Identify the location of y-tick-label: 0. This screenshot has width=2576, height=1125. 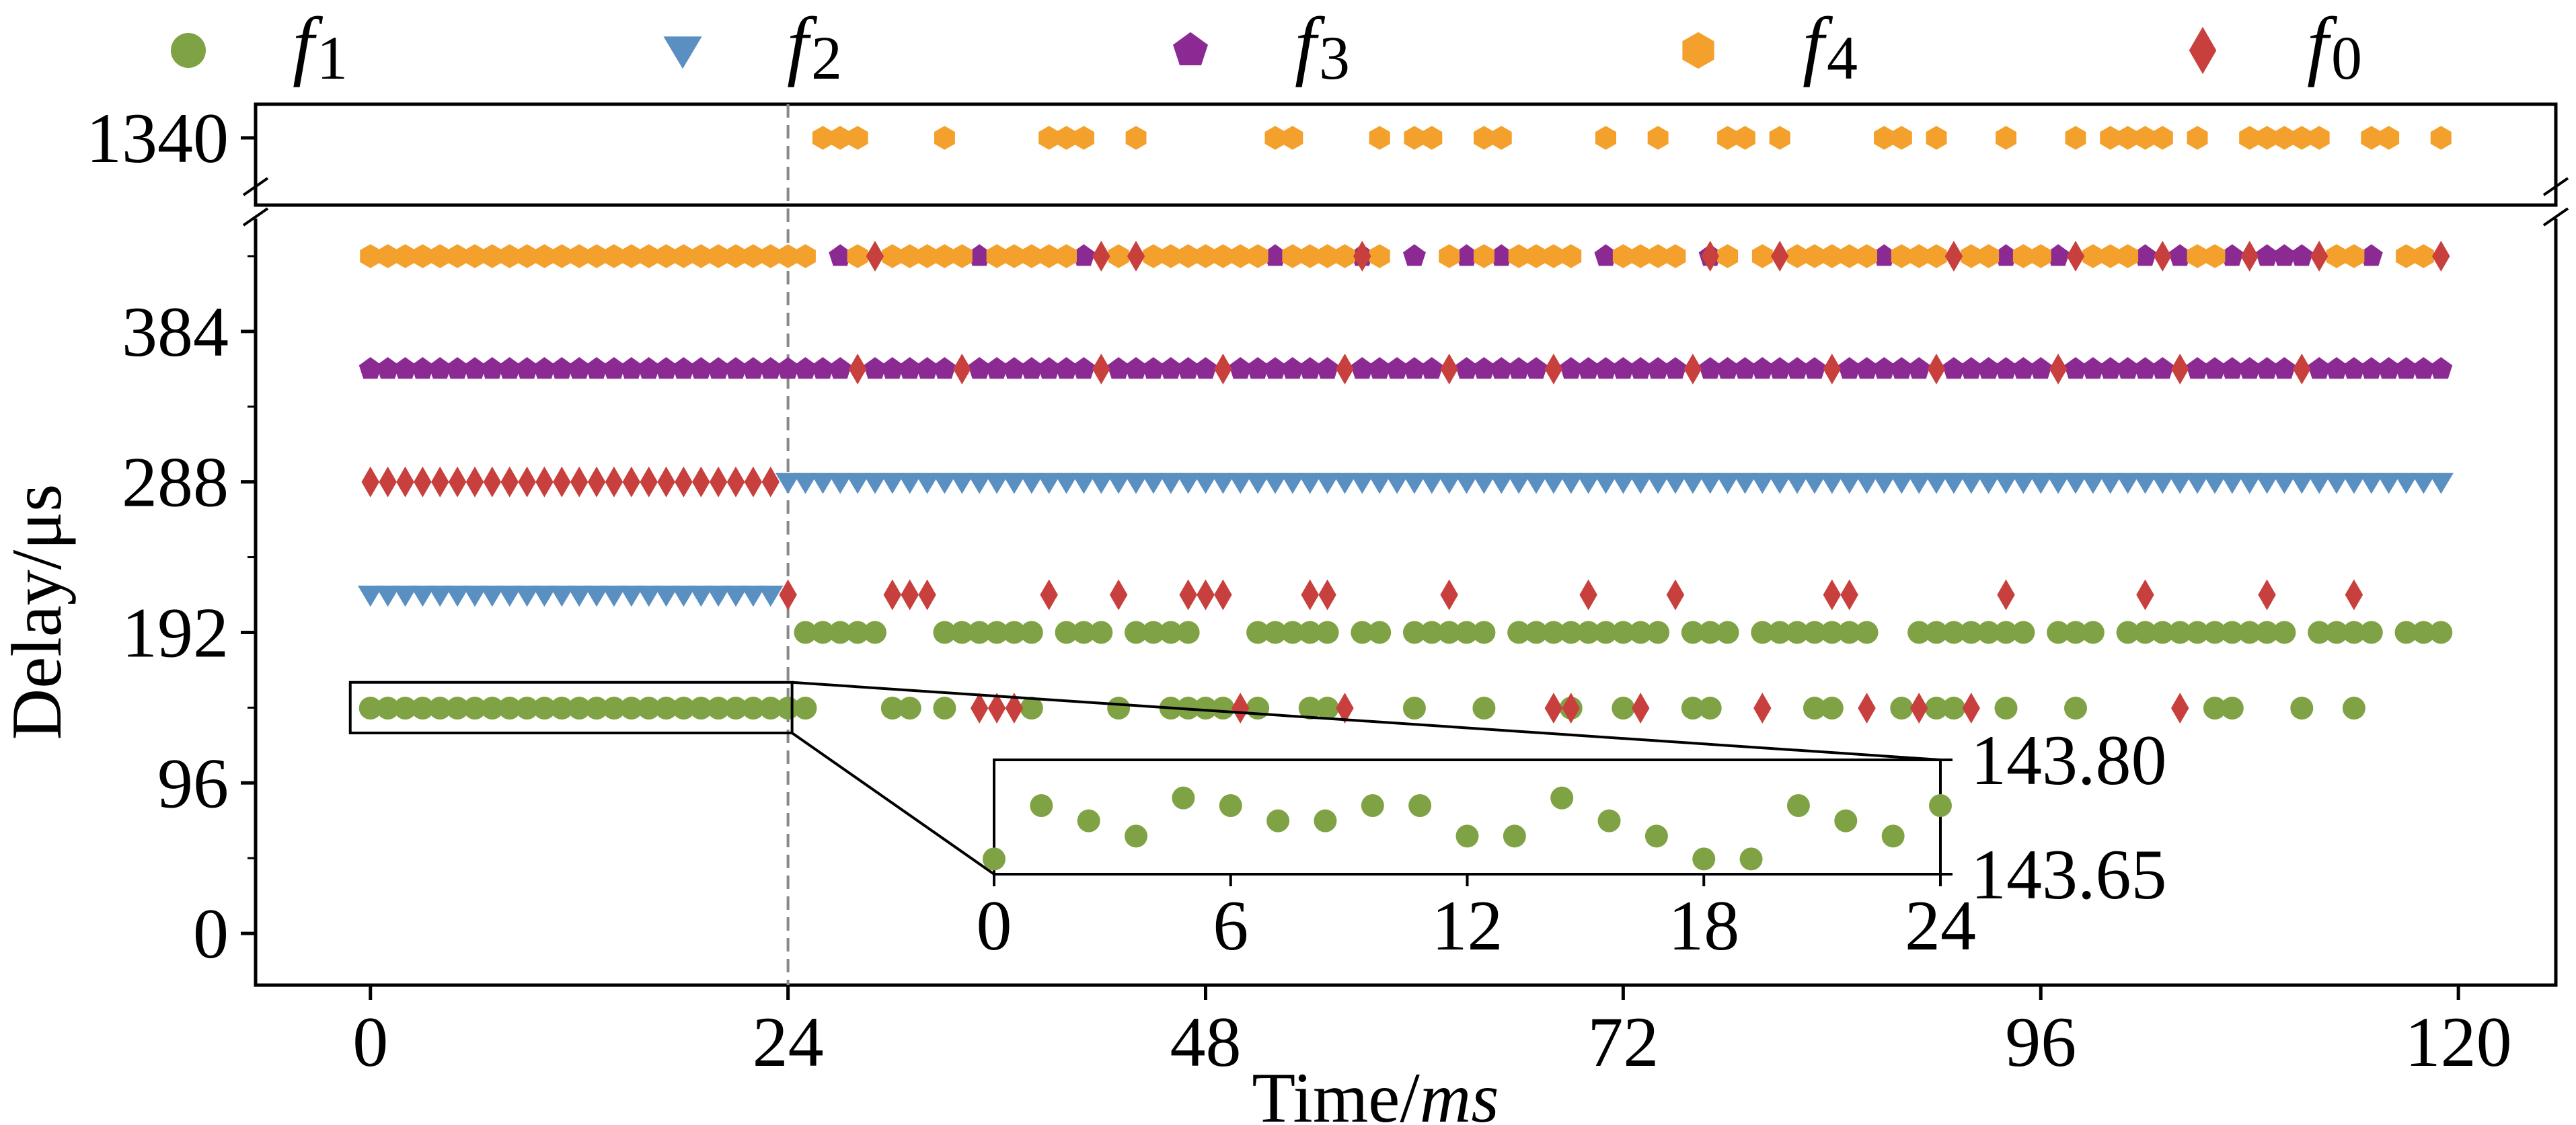
(211, 933).